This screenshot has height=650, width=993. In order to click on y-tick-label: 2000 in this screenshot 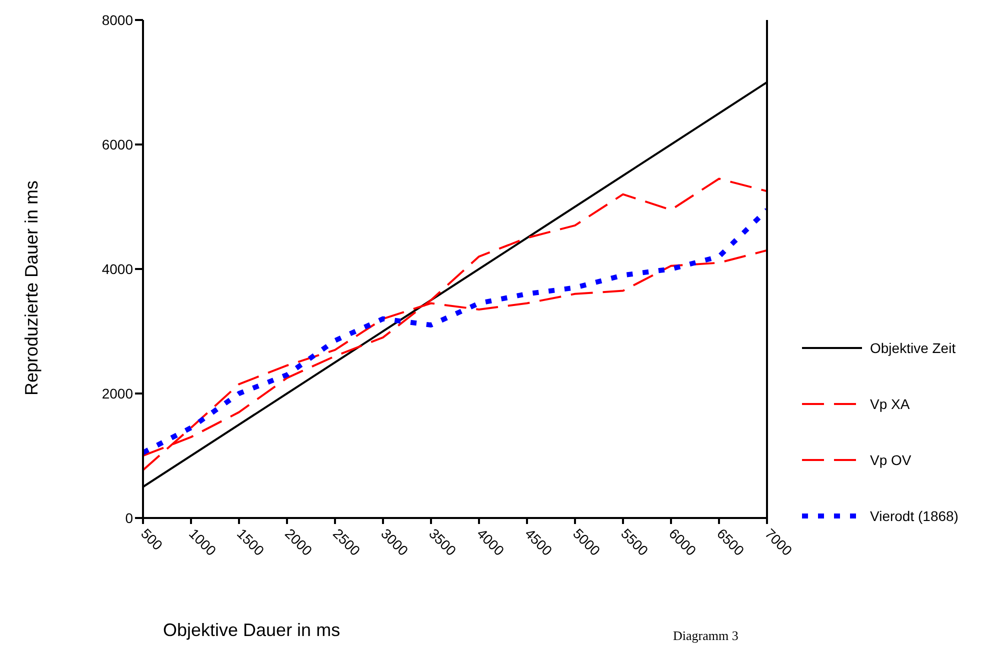, I will do `click(118, 393)`.